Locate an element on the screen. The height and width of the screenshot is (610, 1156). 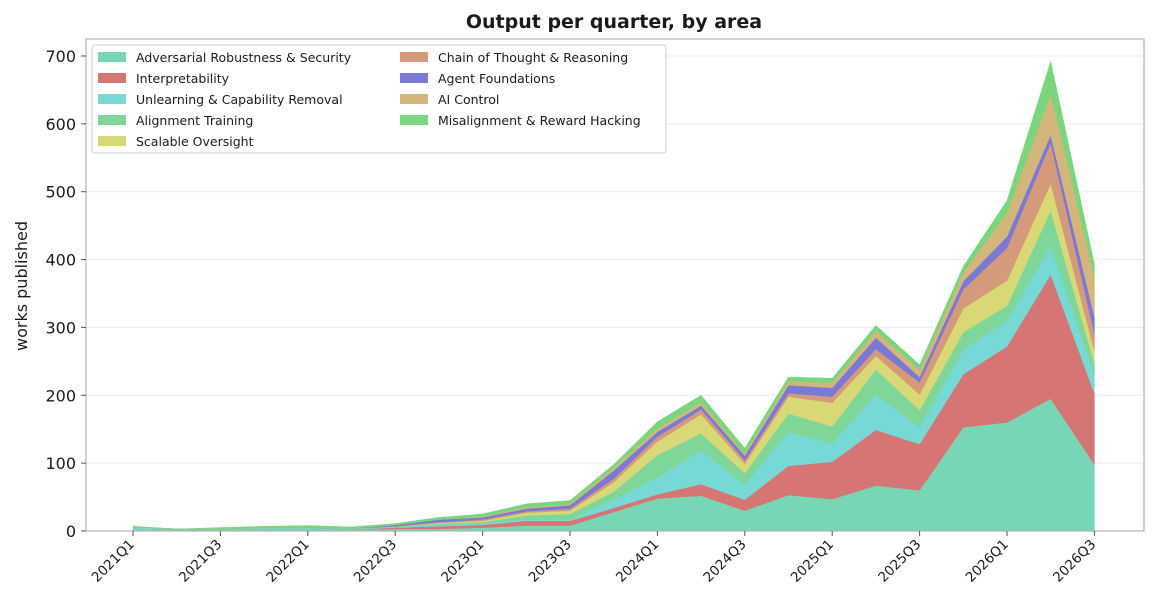
y-tick-label: 0 is located at coordinates (71, 531).